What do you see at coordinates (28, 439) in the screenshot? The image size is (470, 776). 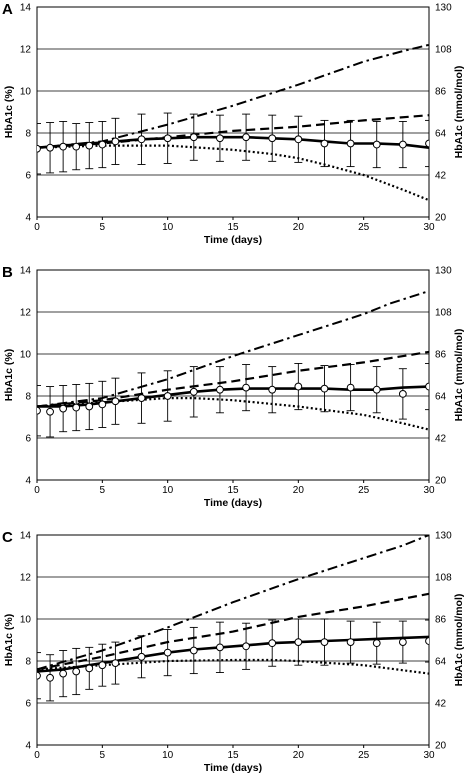 I see `y-tick-label-left: 6` at bounding box center [28, 439].